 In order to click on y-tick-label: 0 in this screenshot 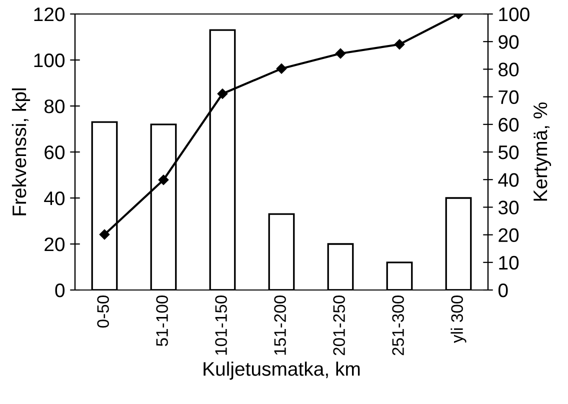, I will do `click(60, 290)`.